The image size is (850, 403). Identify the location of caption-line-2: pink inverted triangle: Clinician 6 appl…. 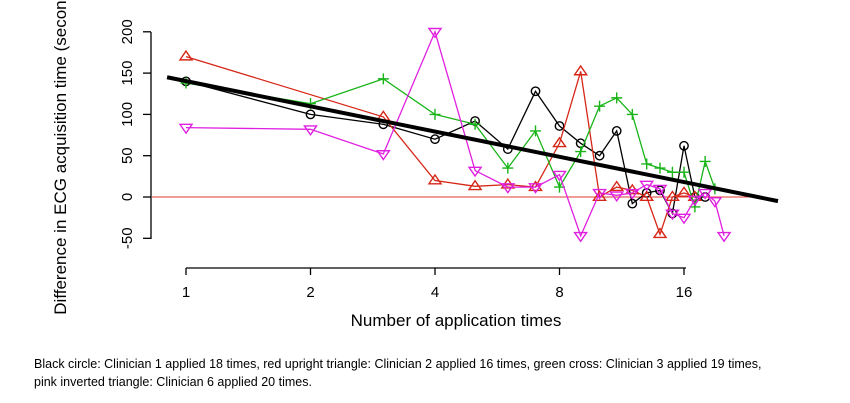
(173, 382).